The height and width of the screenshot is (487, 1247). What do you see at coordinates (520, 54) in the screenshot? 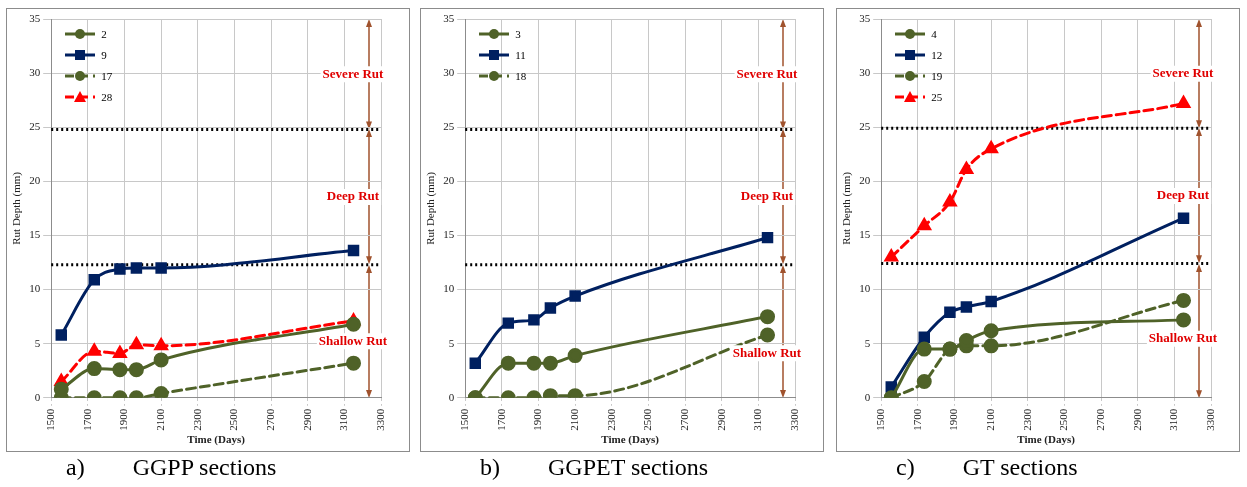
I see `legend-label: 11` at bounding box center [520, 54].